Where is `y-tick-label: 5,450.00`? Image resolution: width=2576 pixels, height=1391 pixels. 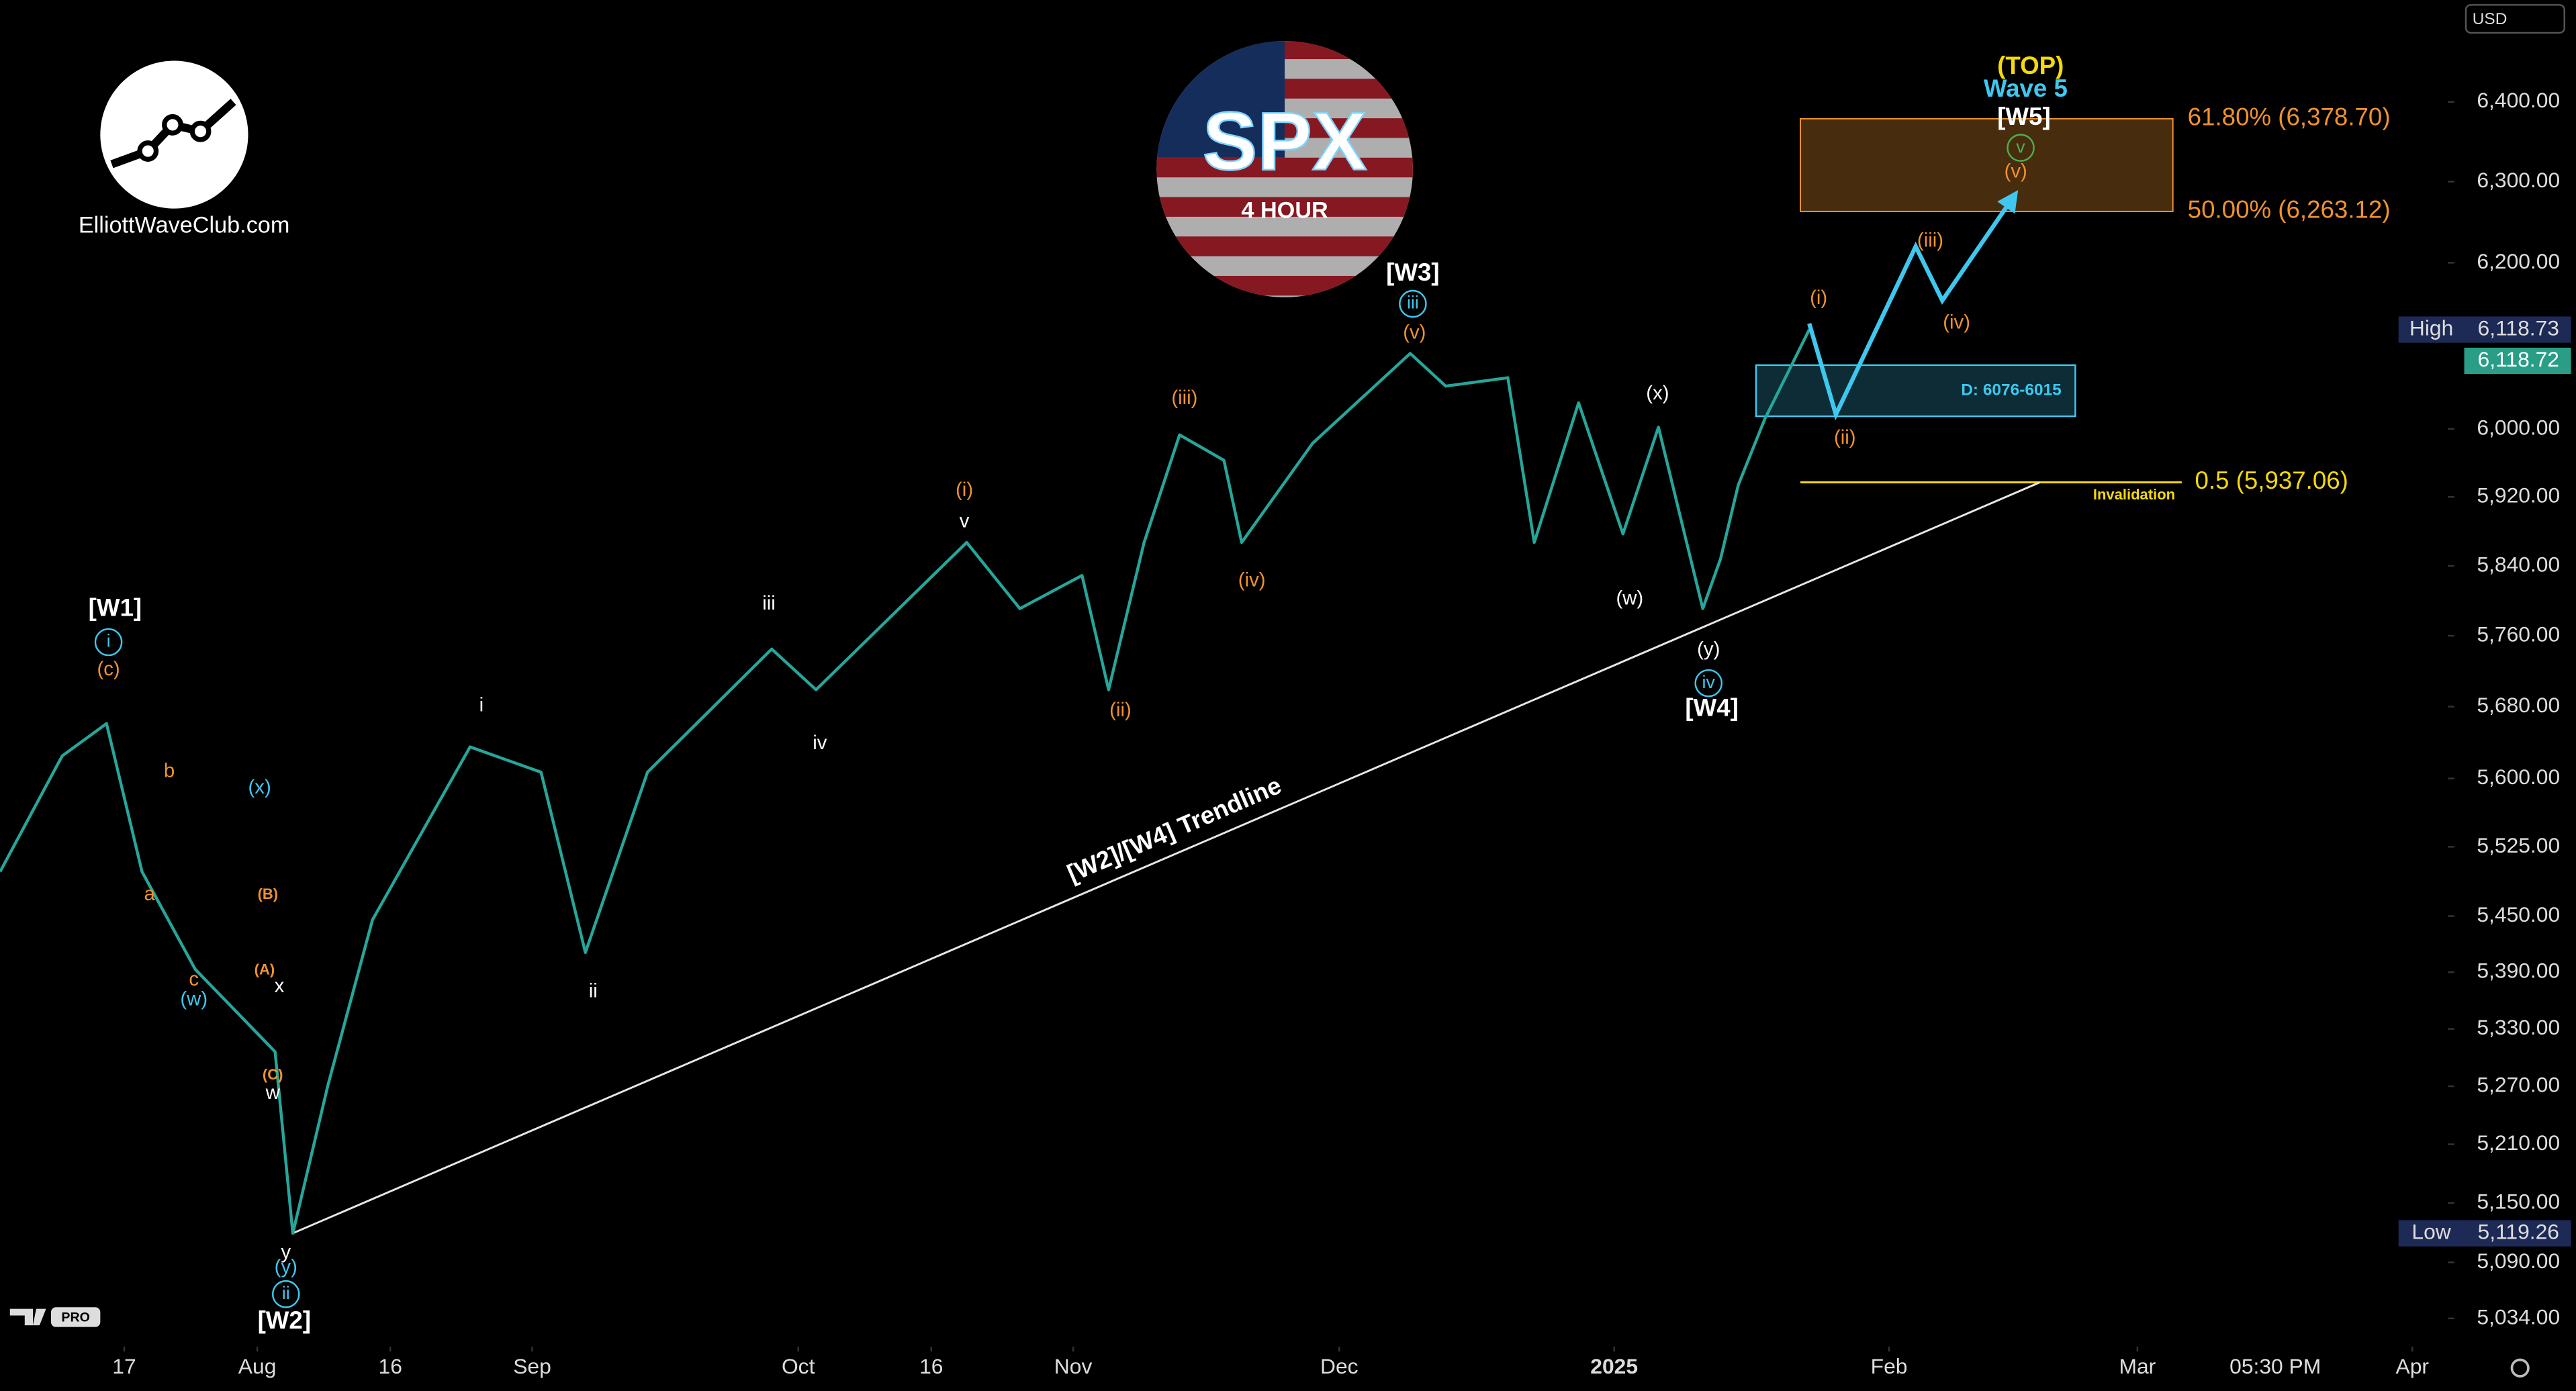
y-tick-label: 5,450.00 is located at coordinates (2518, 914).